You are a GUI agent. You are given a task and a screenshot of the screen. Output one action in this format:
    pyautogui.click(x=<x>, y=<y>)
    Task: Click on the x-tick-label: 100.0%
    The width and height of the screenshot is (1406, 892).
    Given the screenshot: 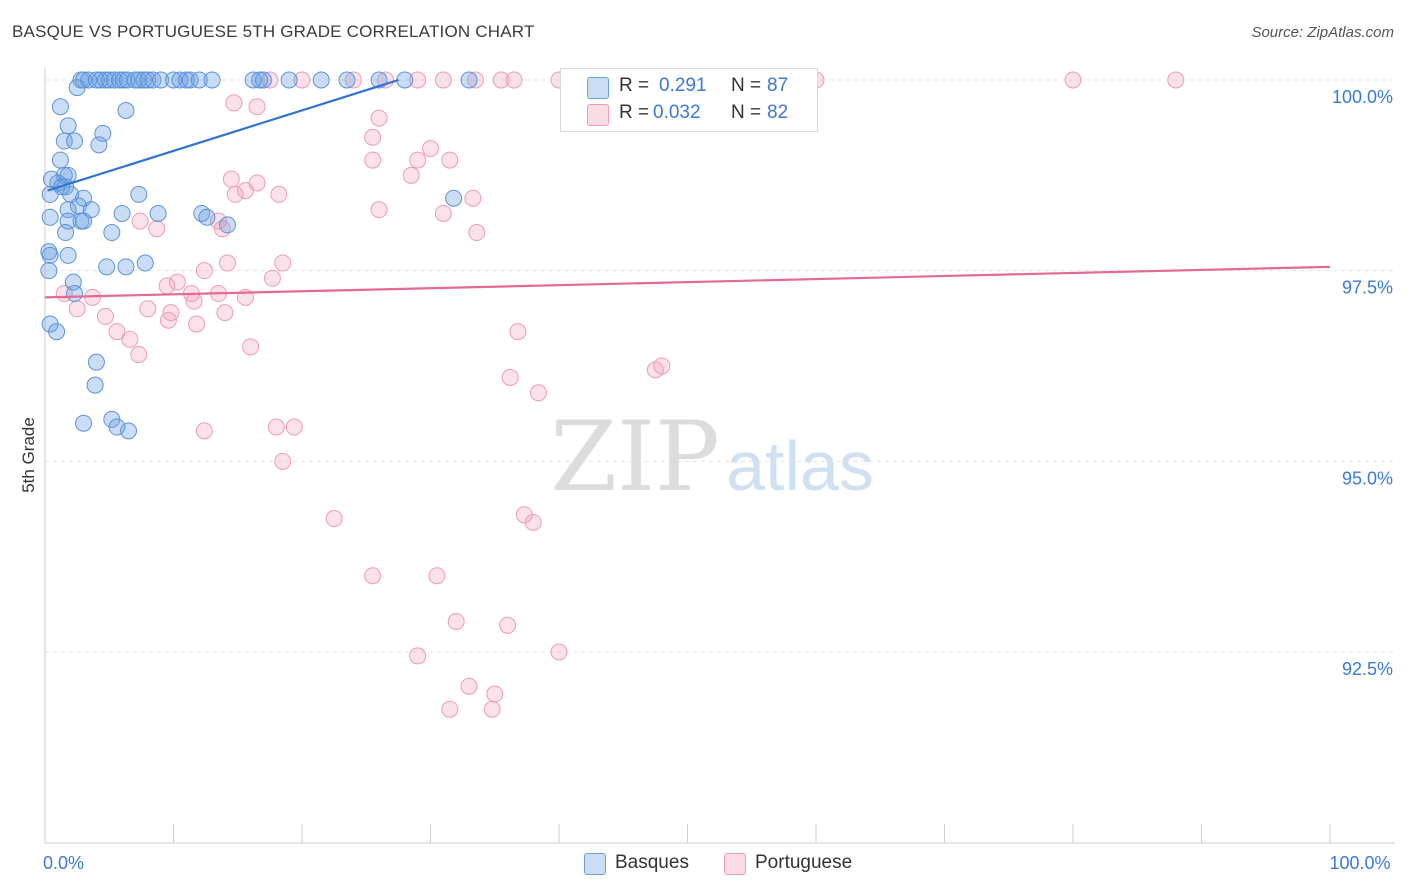 What is the action you would take?
    pyautogui.click(x=1359, y=863)
    